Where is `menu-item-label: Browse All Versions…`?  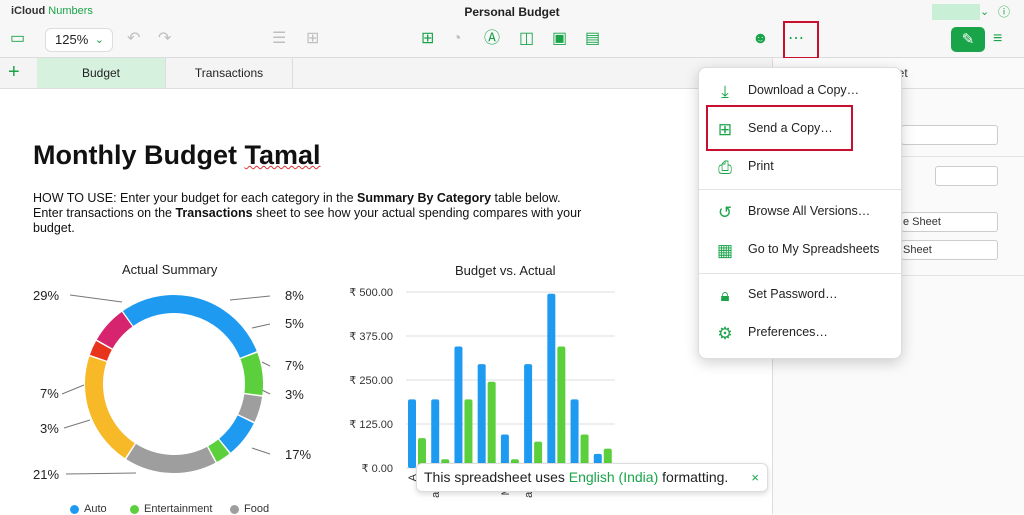 menu-item-label: Browse All Versions… is located at coordinates (809, 211).